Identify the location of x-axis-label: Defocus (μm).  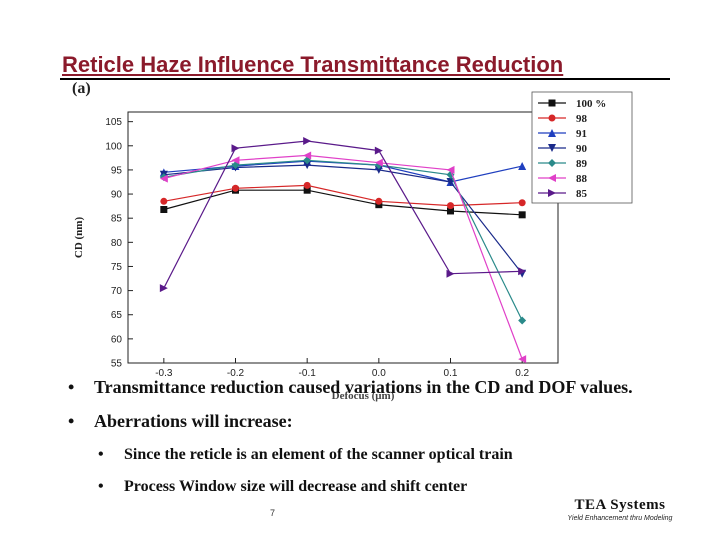
(363, 396).